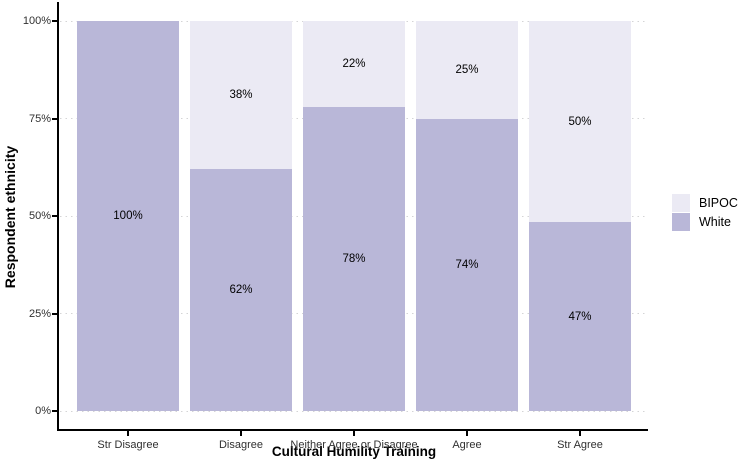 This screenshot has height=469, width=749. I want to click on x-tick-mark-disagree, so click(241, 433).